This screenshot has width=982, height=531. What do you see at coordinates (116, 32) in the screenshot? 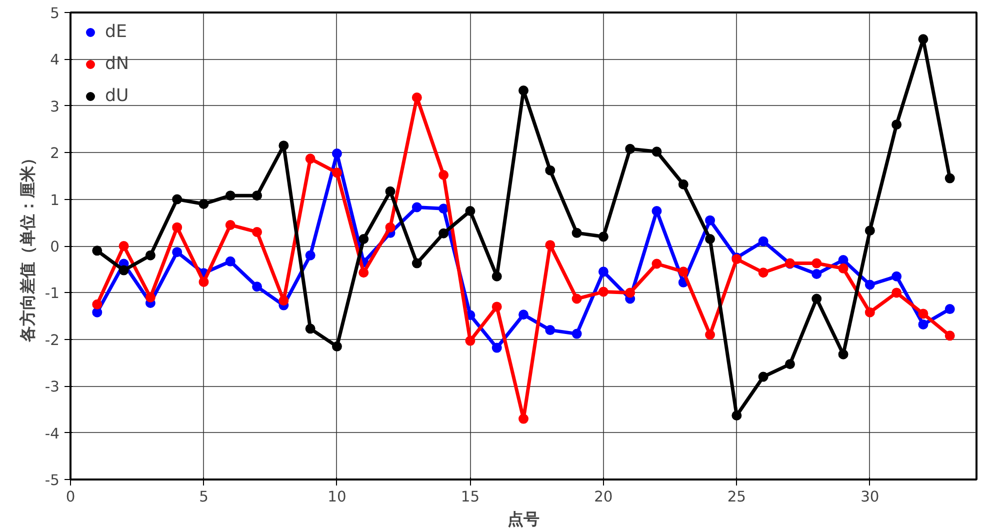
I see `legend-label: dE` at bounding box center [116, 32].